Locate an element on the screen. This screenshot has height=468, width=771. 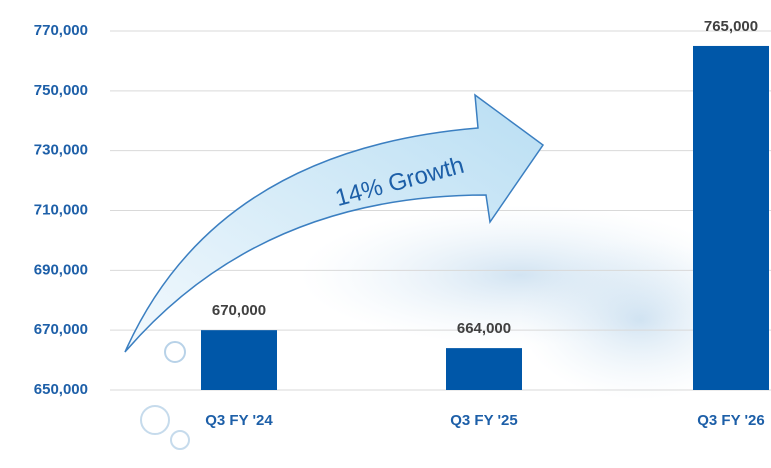
x-tick-label: Q3 FY '26 is located at coordinates (731, 420).